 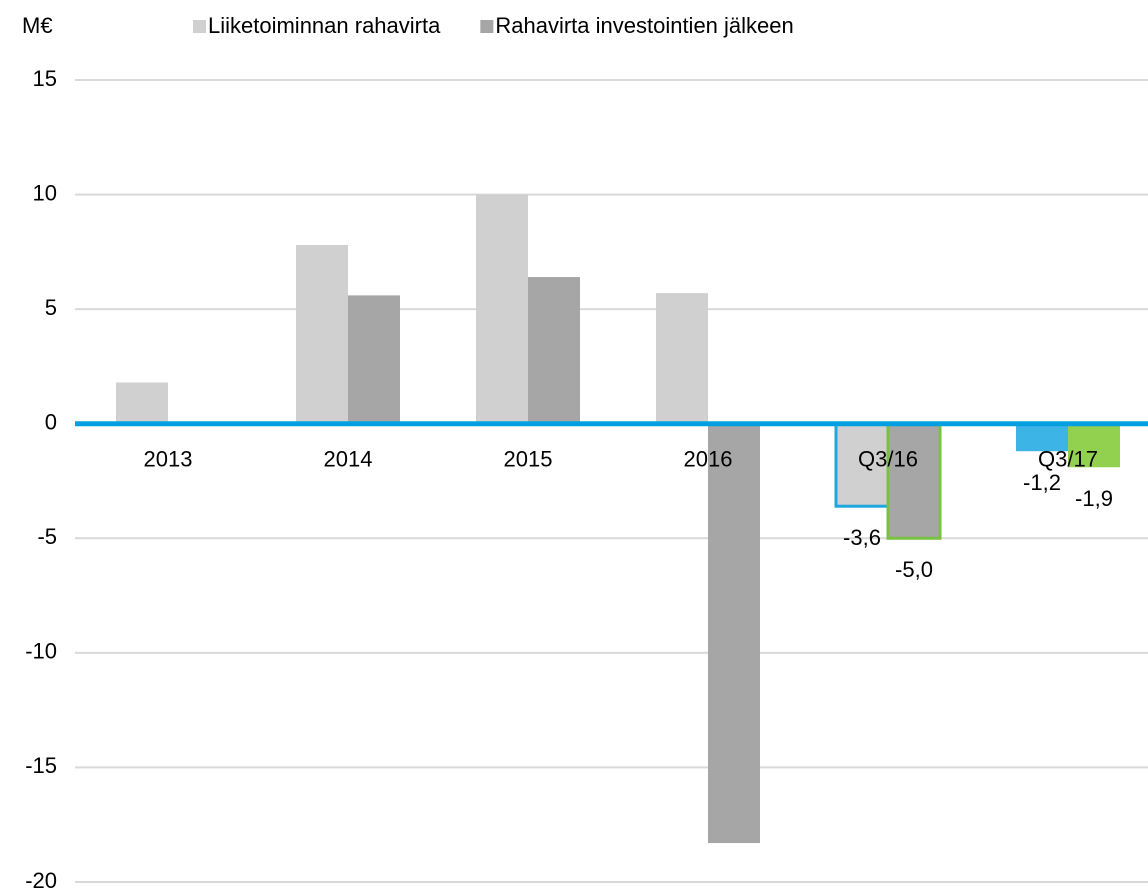 I want to click on legend-label: Liiketoiminnan rahavirta, so click(x=324, y=25).